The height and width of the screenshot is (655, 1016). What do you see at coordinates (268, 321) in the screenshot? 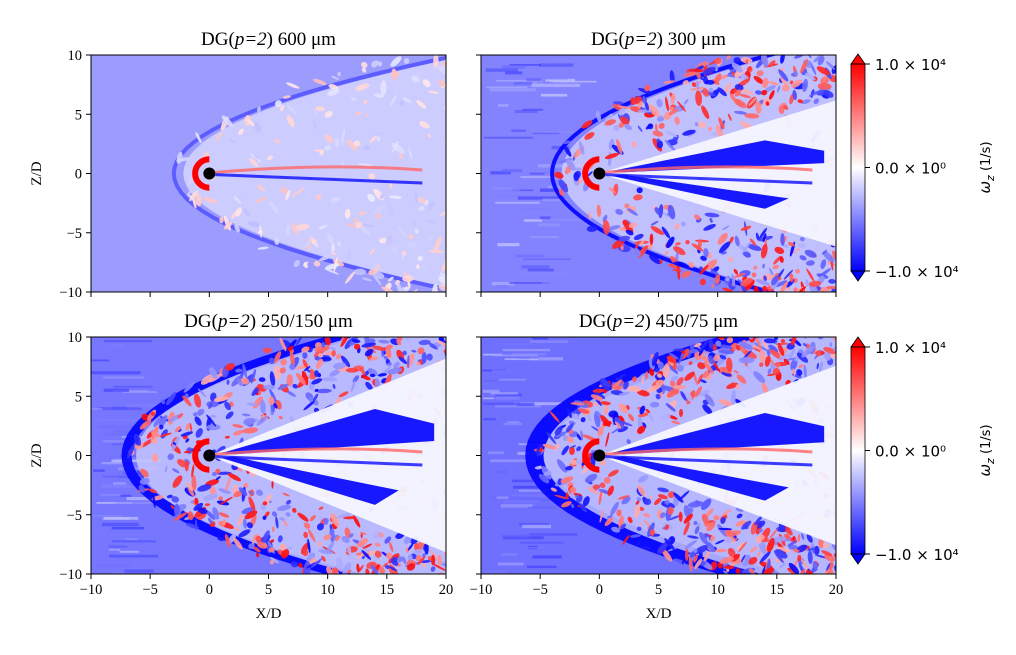
I see `panel-title: DG(p=2) 250/150 μm` at bounding box center [268, 321].